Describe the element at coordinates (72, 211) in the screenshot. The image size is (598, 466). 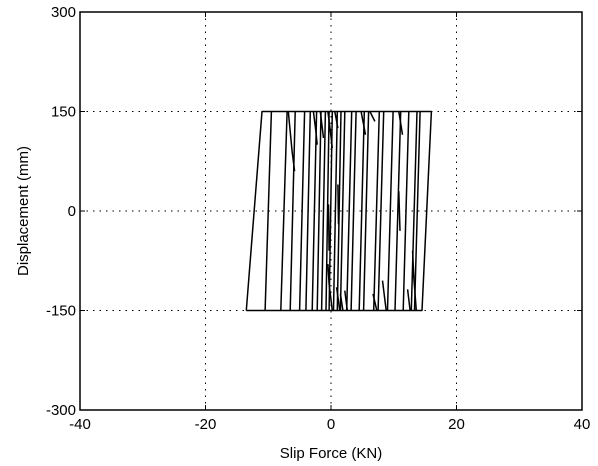
I see `y-tick-label: 0` at that location.